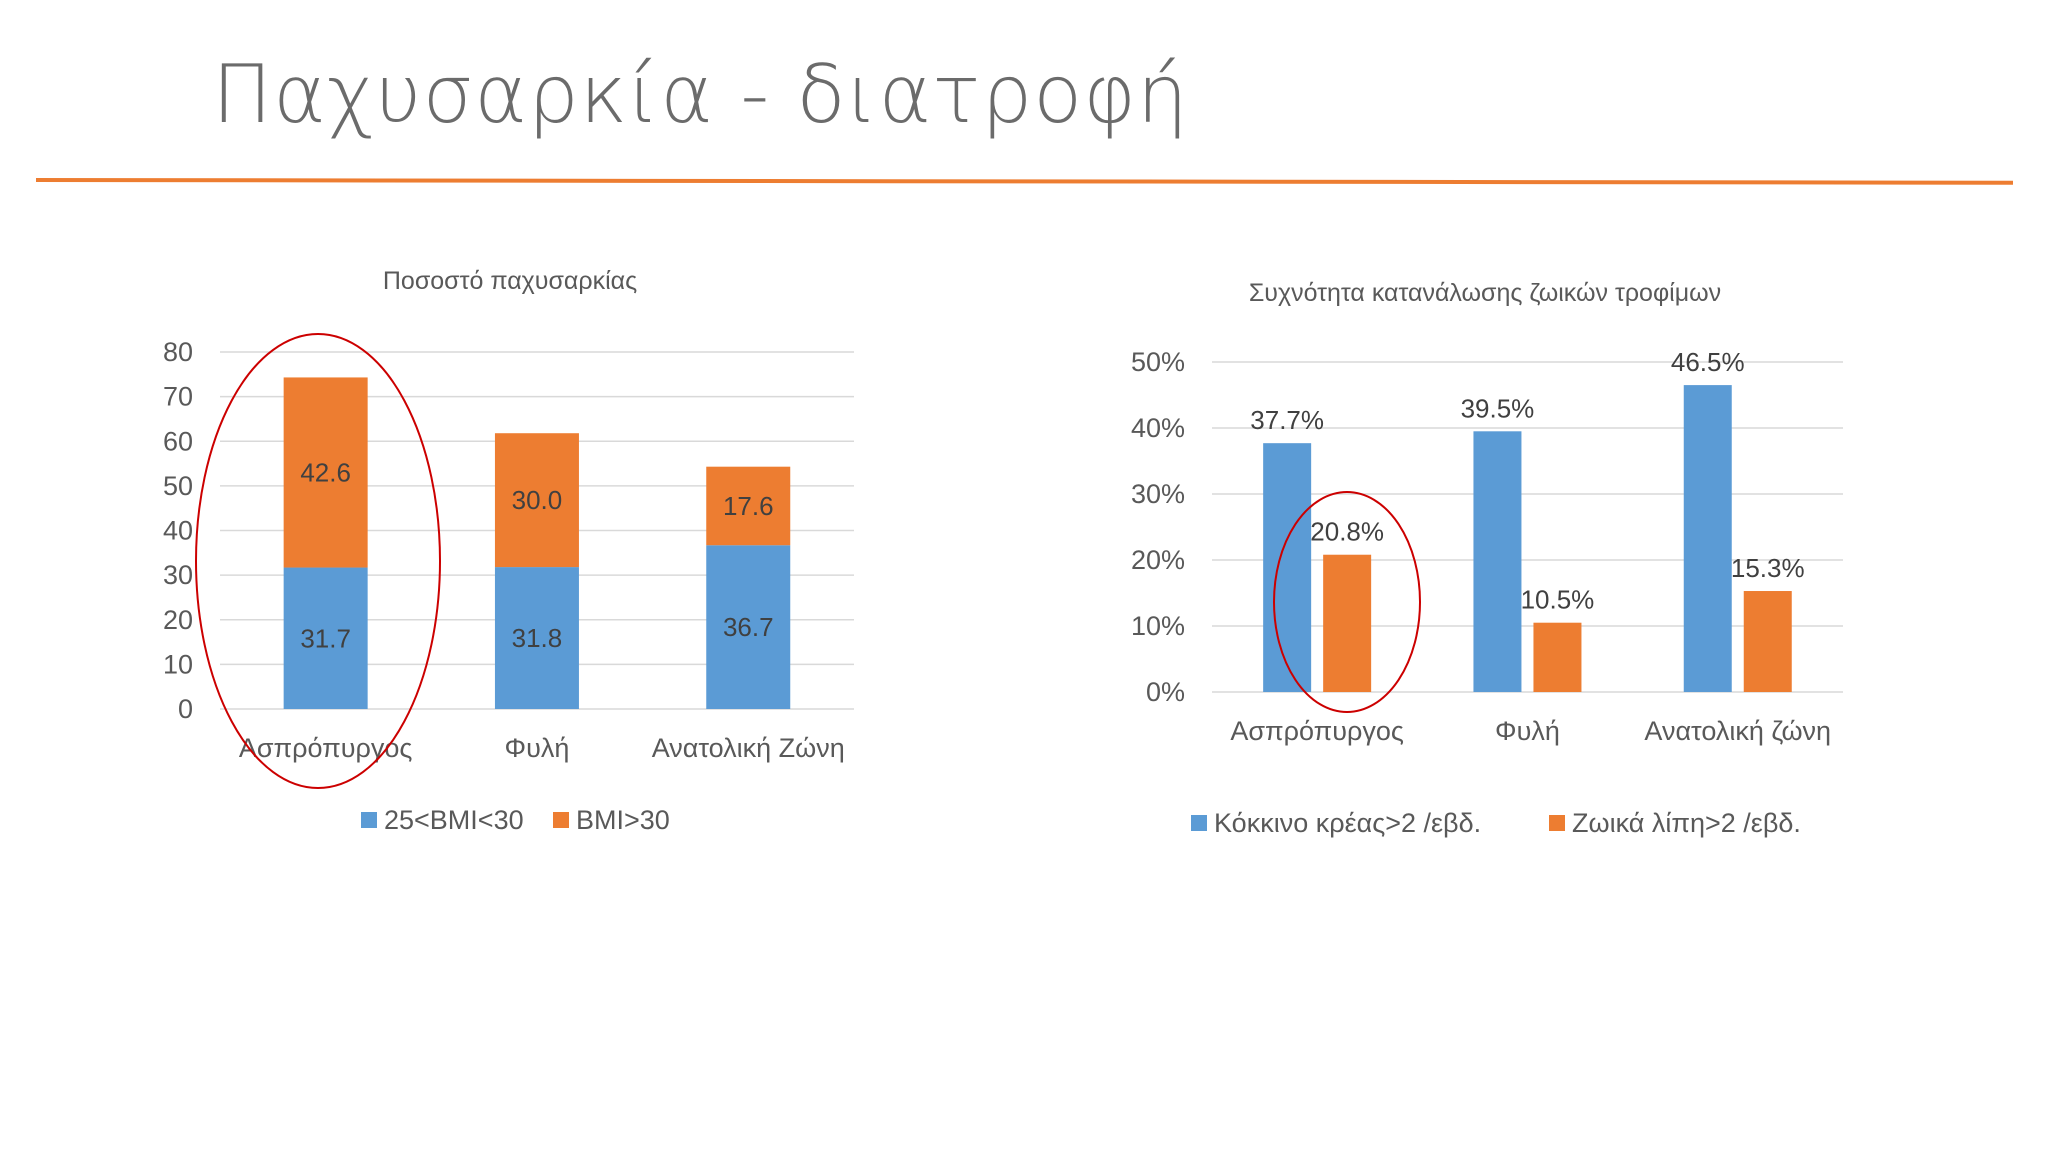 The height and width of the screenshot is (1152, 2048). I want to click on y-tick-label: 70, so click(178, 397).